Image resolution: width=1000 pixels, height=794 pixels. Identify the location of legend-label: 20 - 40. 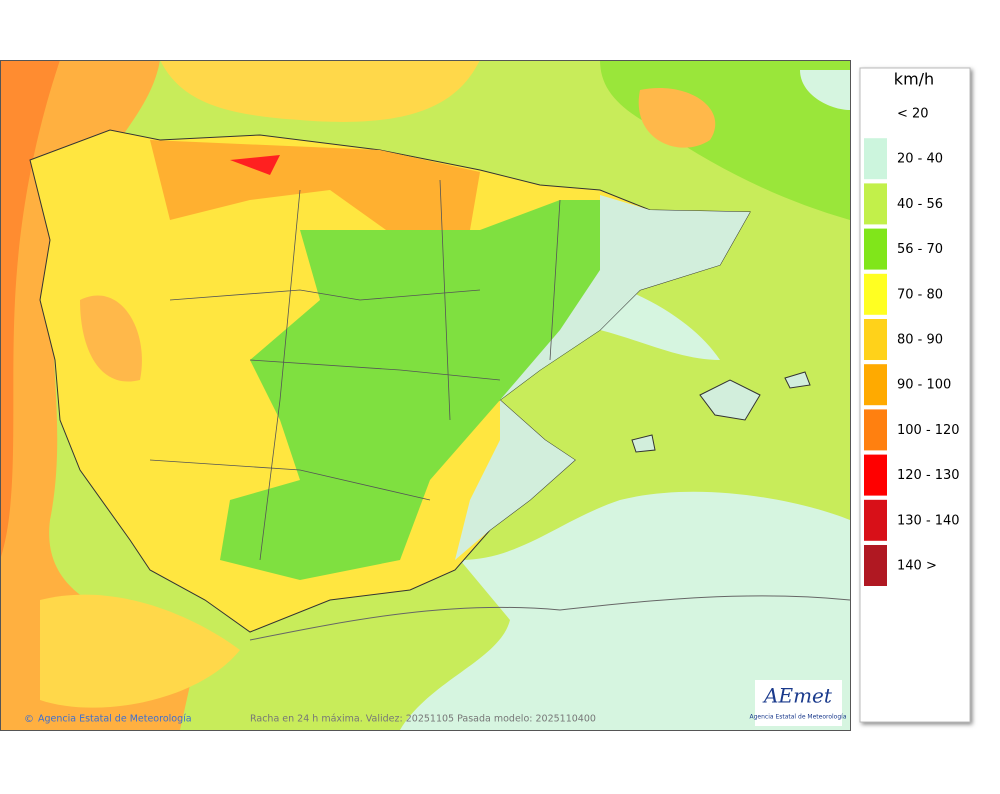
(920, 159).